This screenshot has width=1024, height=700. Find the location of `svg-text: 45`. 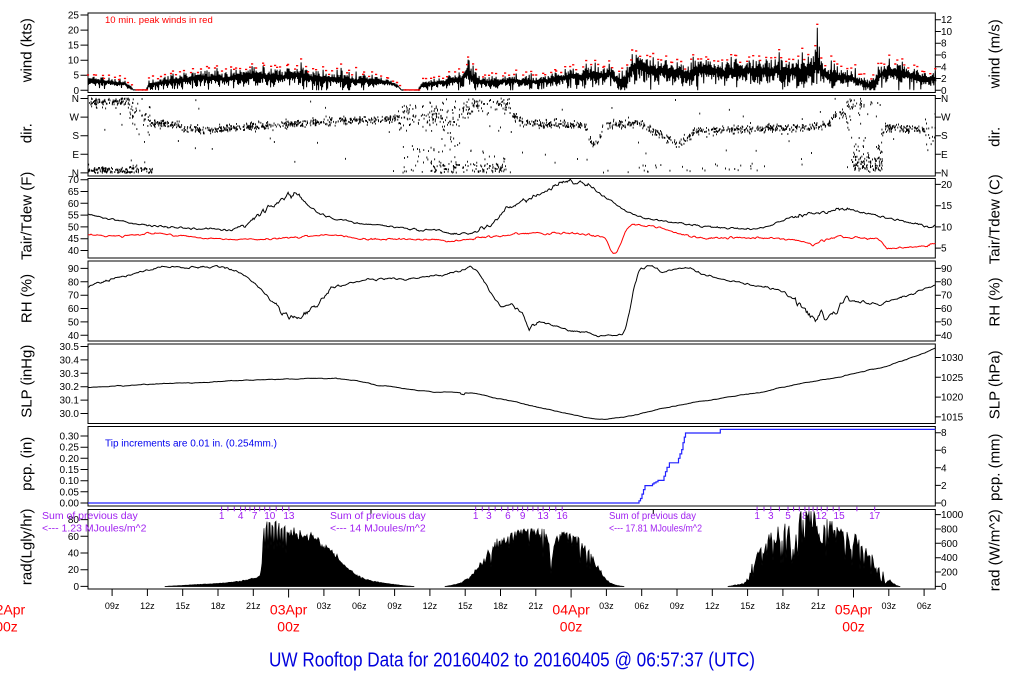

svg-text: 45 is located at coordinates (74, 239).